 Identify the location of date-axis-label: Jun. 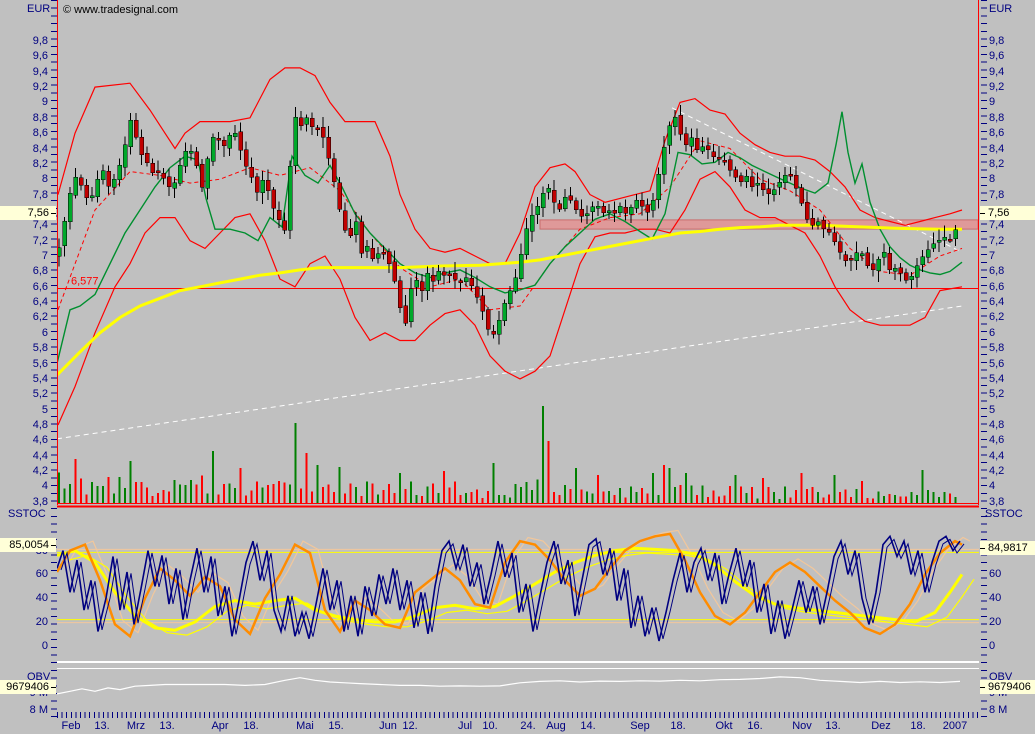
(388, 726).